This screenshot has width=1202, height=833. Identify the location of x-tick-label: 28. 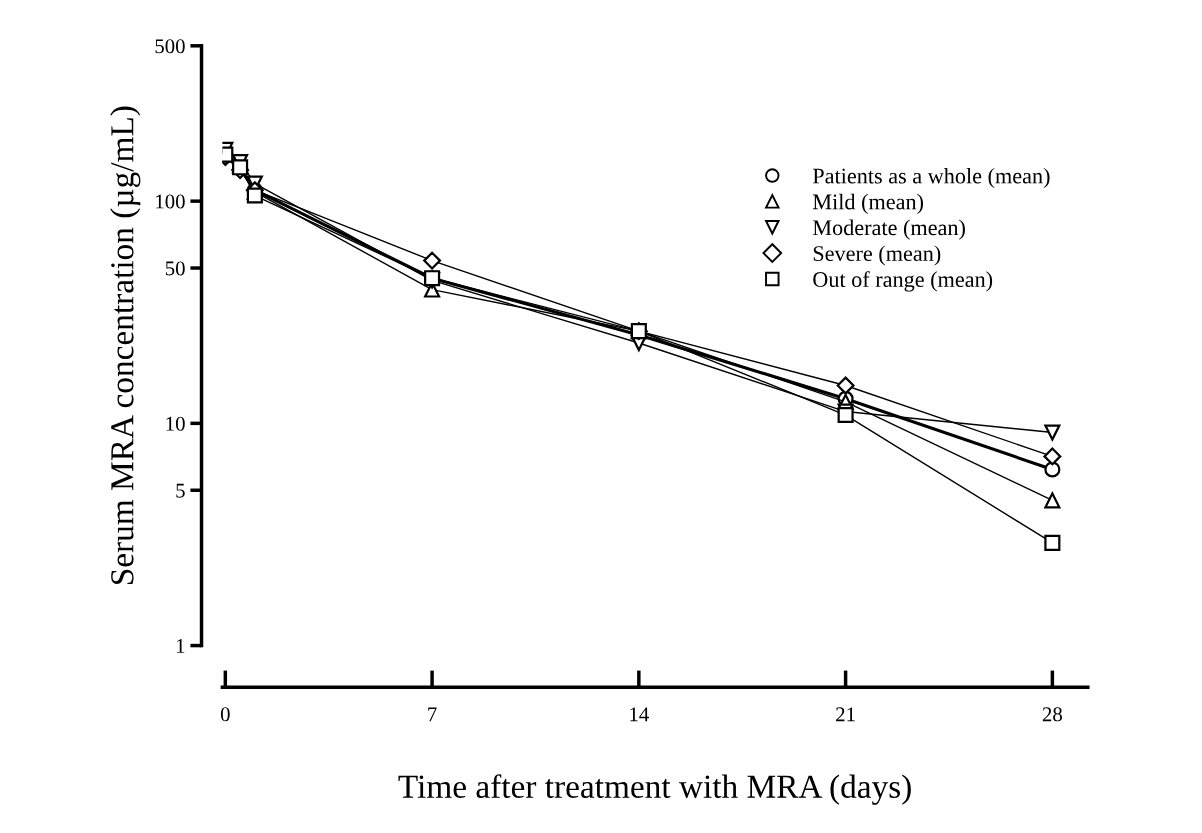
(1052, 714).